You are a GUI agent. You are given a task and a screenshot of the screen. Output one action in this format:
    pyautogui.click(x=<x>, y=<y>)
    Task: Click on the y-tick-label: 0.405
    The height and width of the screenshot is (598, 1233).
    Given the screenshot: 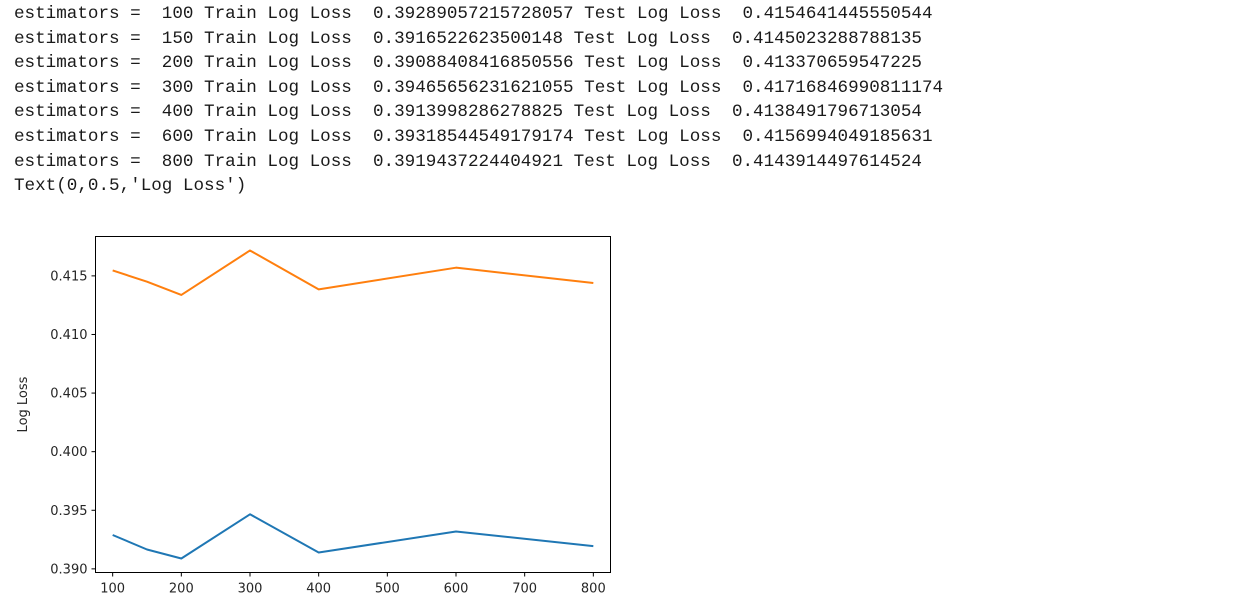 What is the action you would take?
    pyautogui.click(x=68, y=394)
    